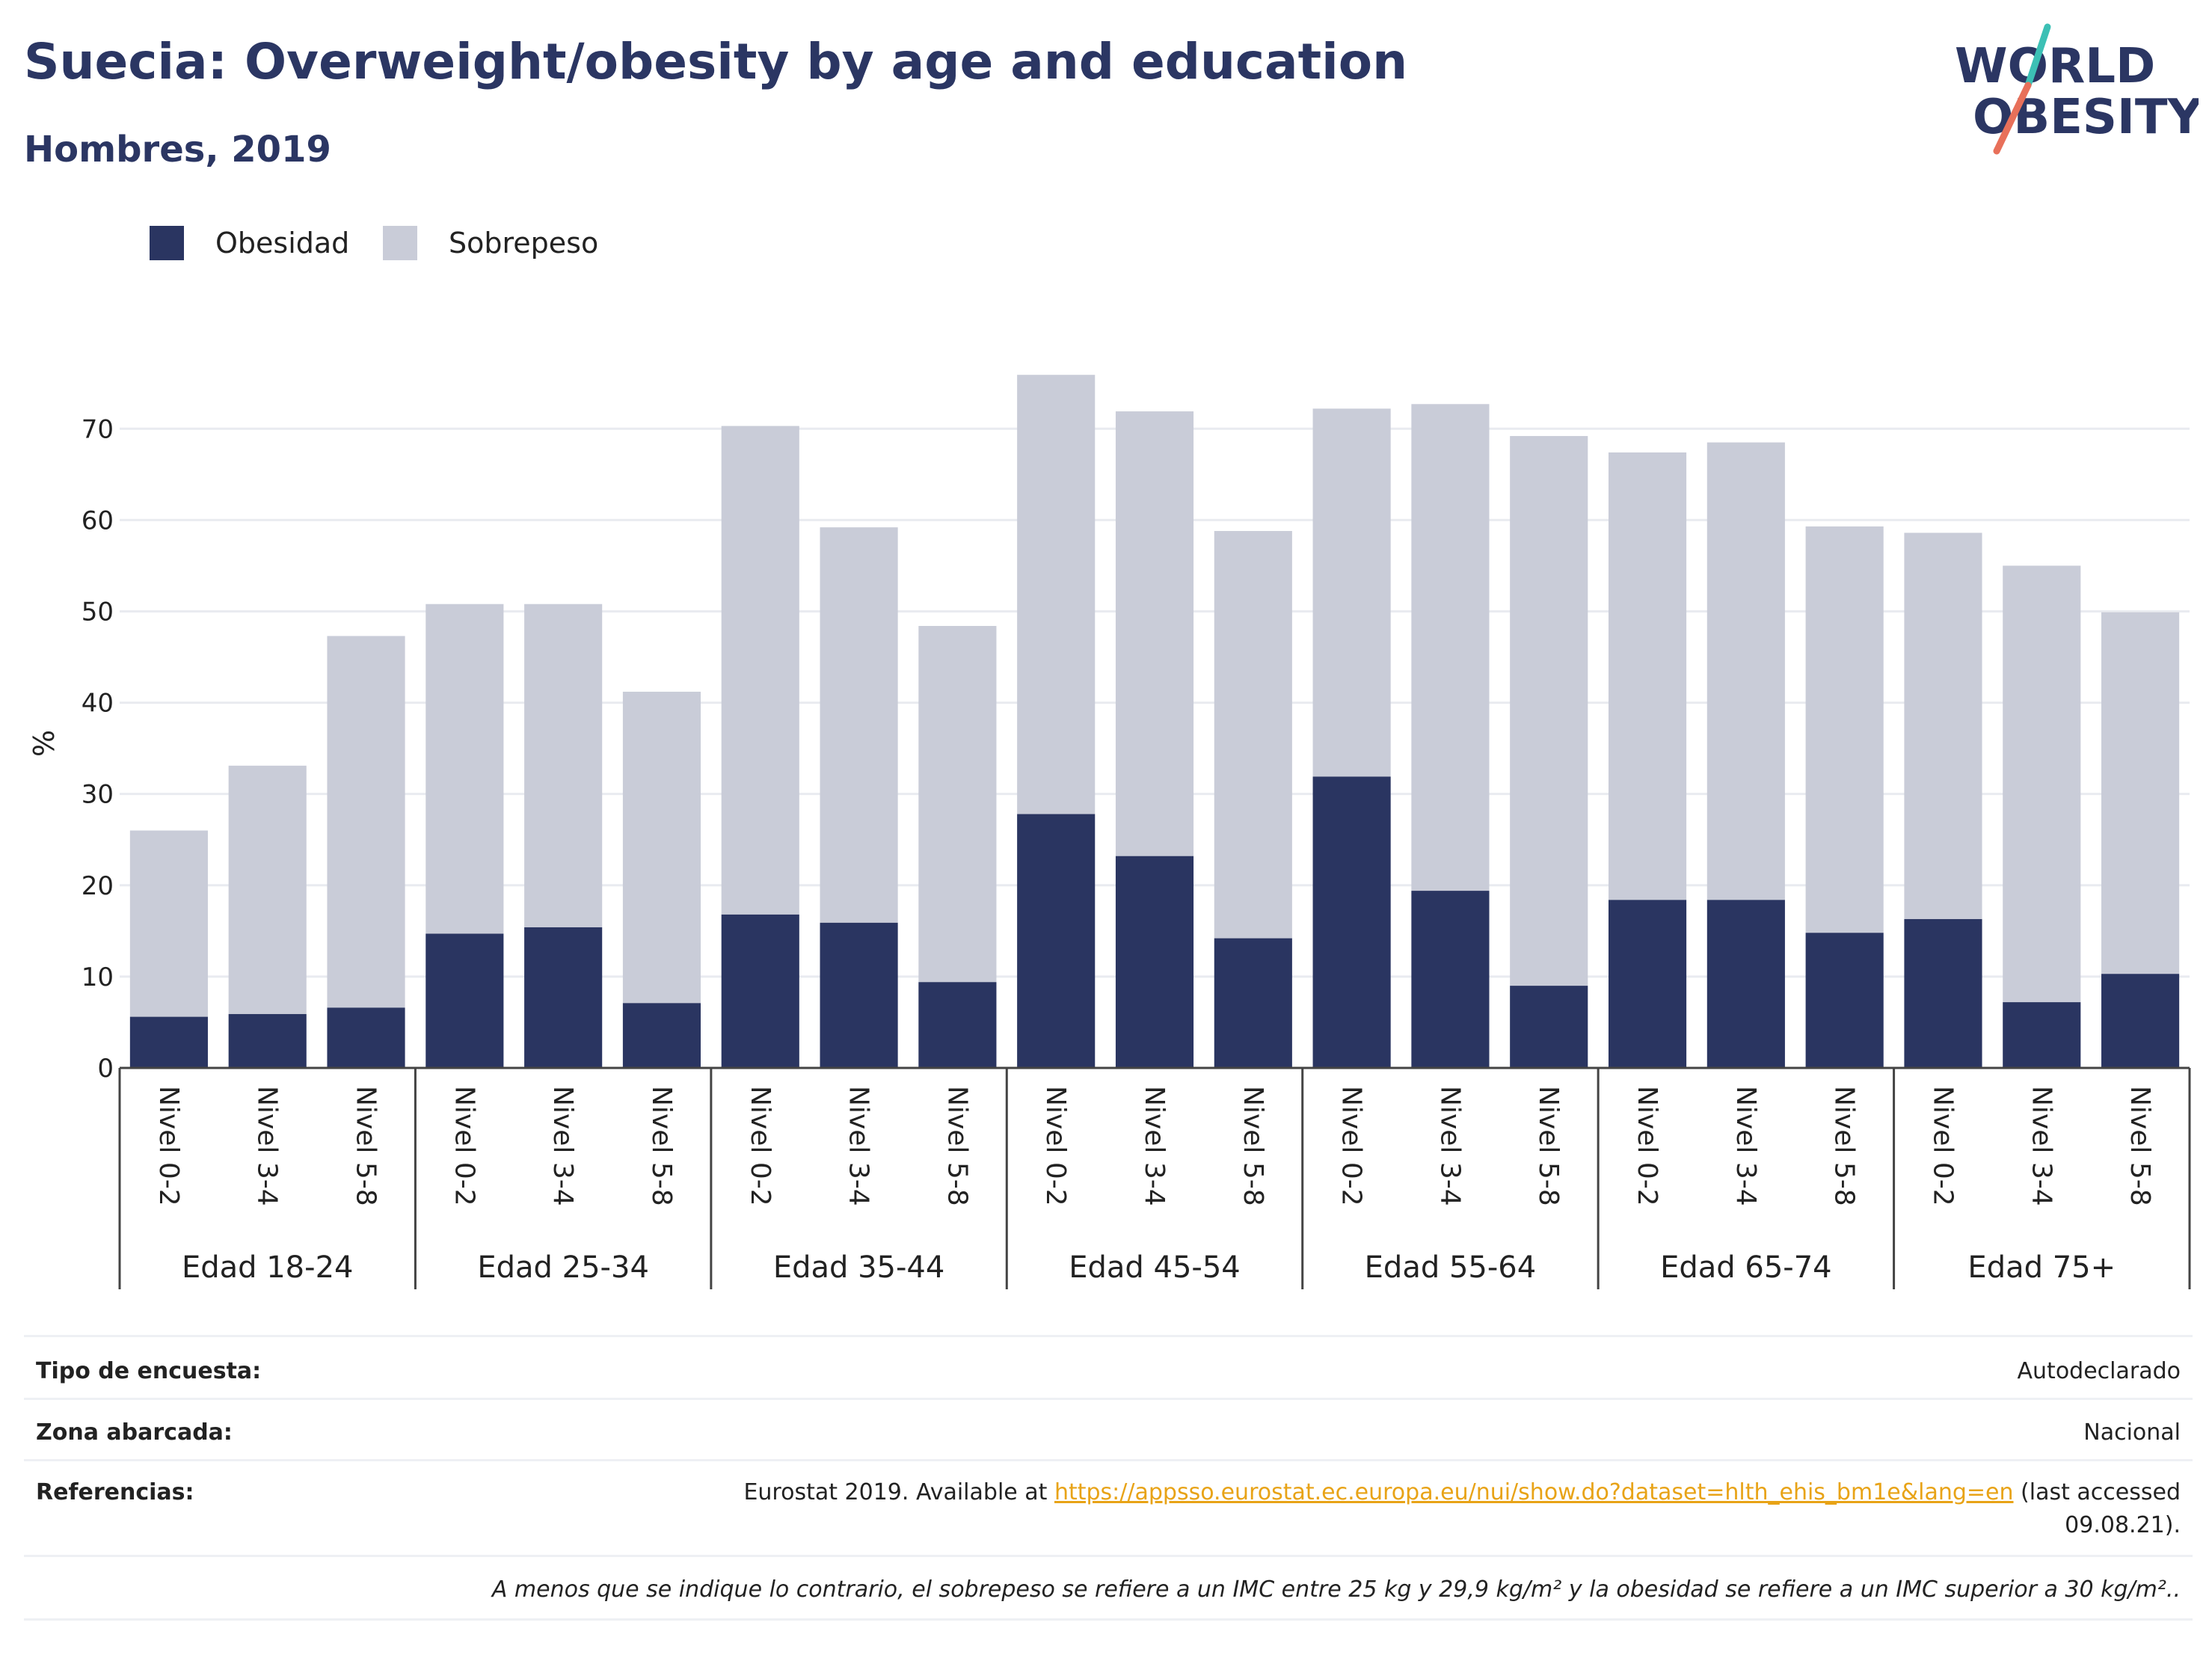 This screenshot has height=1655, width=2212. I want to click on world-obesity-logo: WORLD OBESITY, so click(2077, 89).